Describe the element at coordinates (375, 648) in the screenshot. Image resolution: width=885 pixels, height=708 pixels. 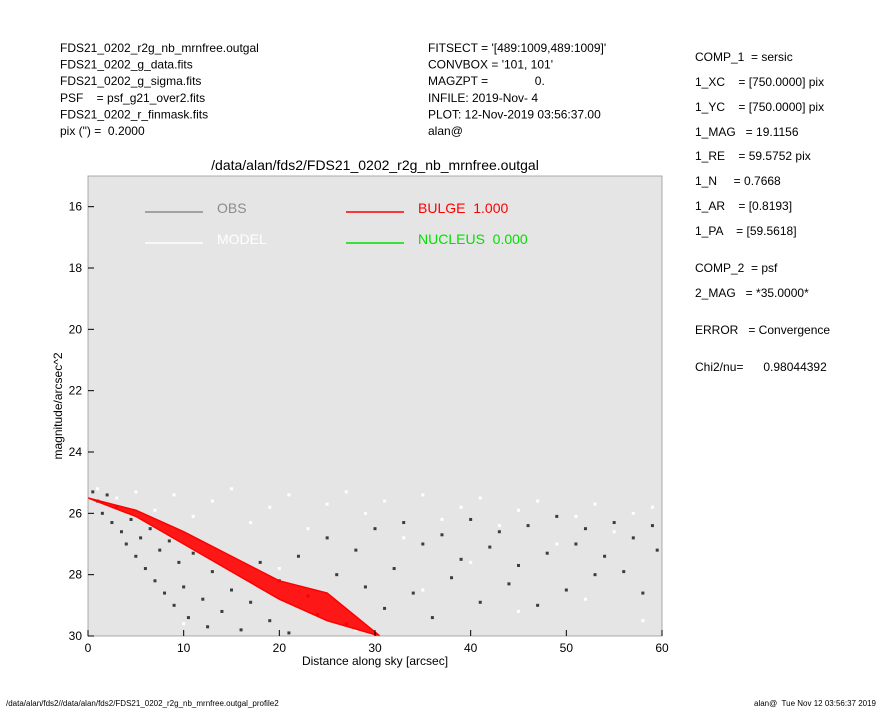
I see `x-tick-label: 30` at that location.